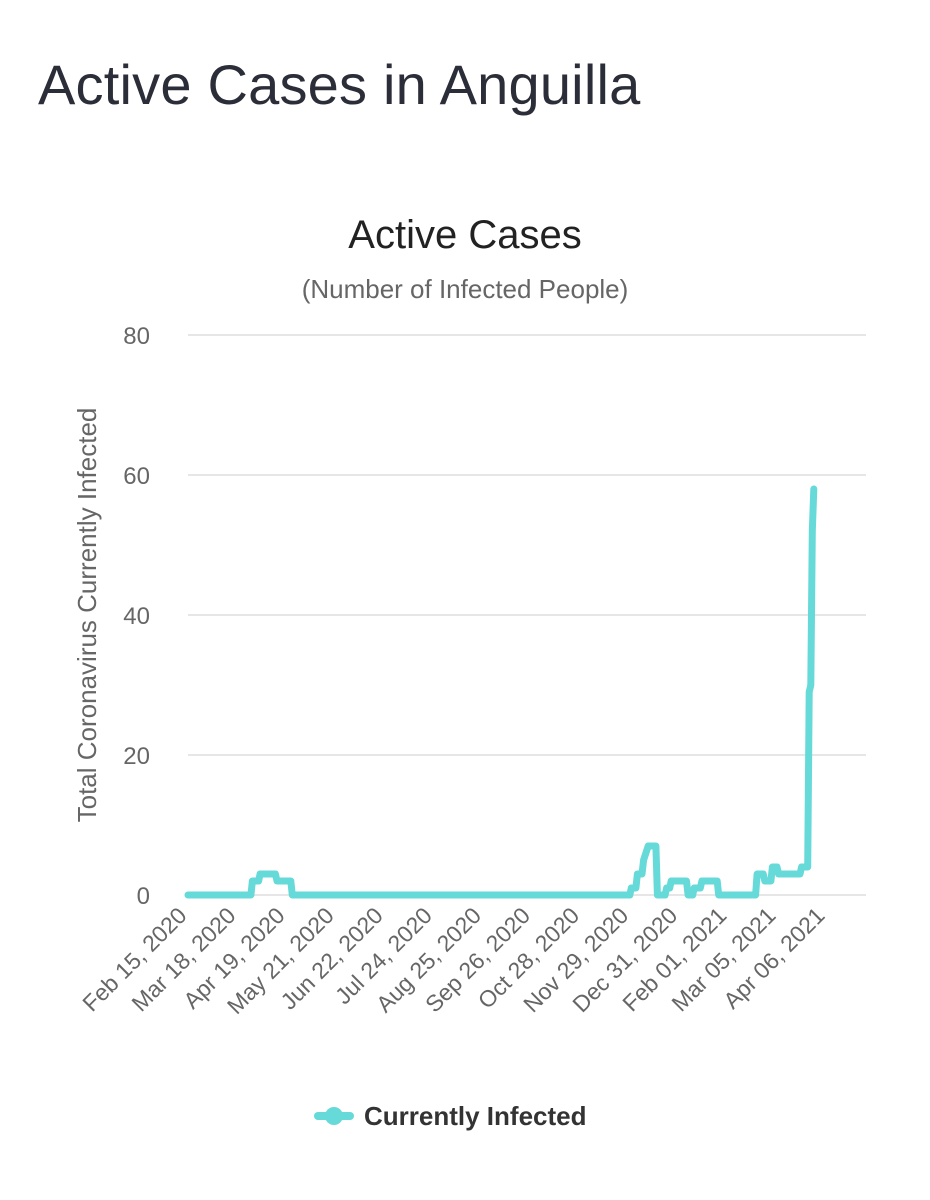 The height and width of the screenshot is (1200, 930). Describe the element at coordinates (136, 756) in the screenshot. I see `y-tick-label: 20` at that location.